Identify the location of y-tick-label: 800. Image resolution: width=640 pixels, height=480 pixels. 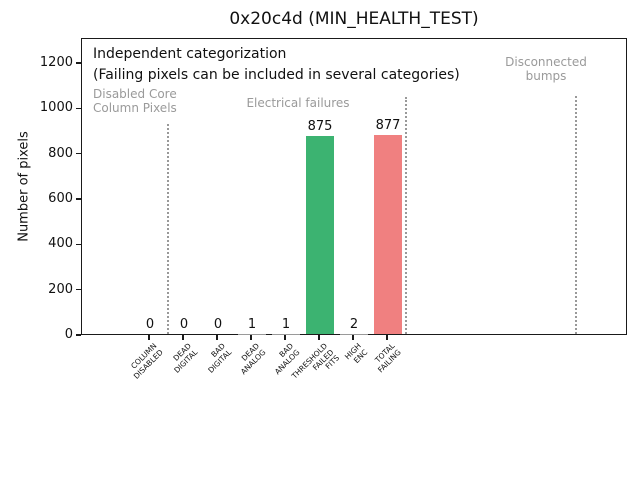
(60, 153).